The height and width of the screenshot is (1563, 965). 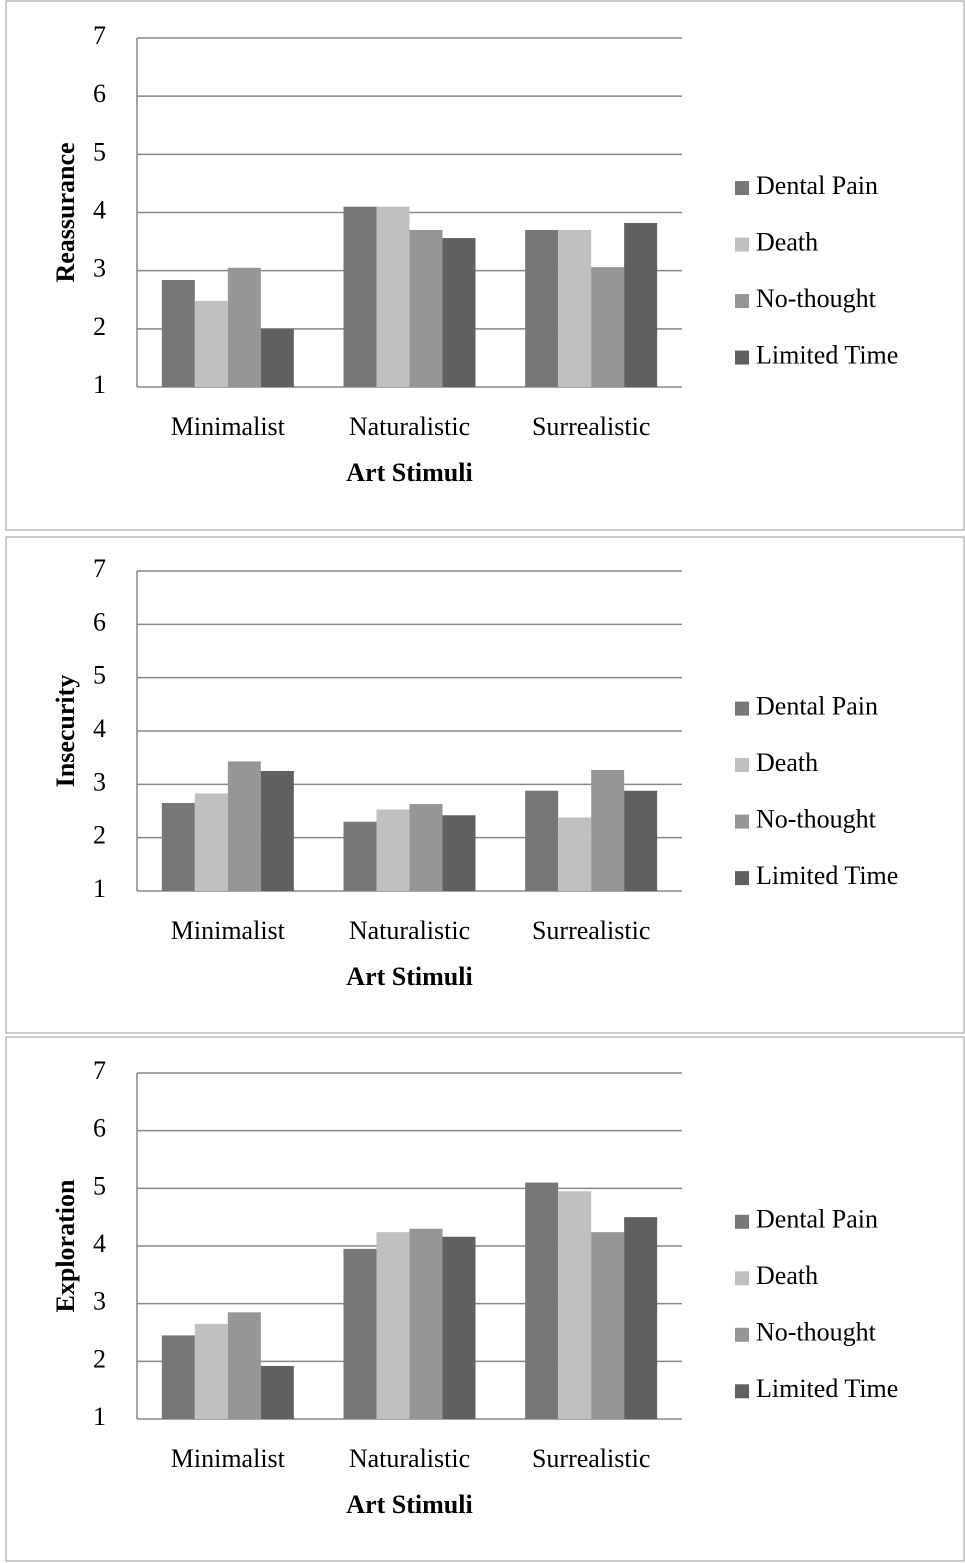 What do you see at coordinates (65, 731) in the screenshot?
I see `y-axis-label: Insecurity` at bounding box center [65, 731].